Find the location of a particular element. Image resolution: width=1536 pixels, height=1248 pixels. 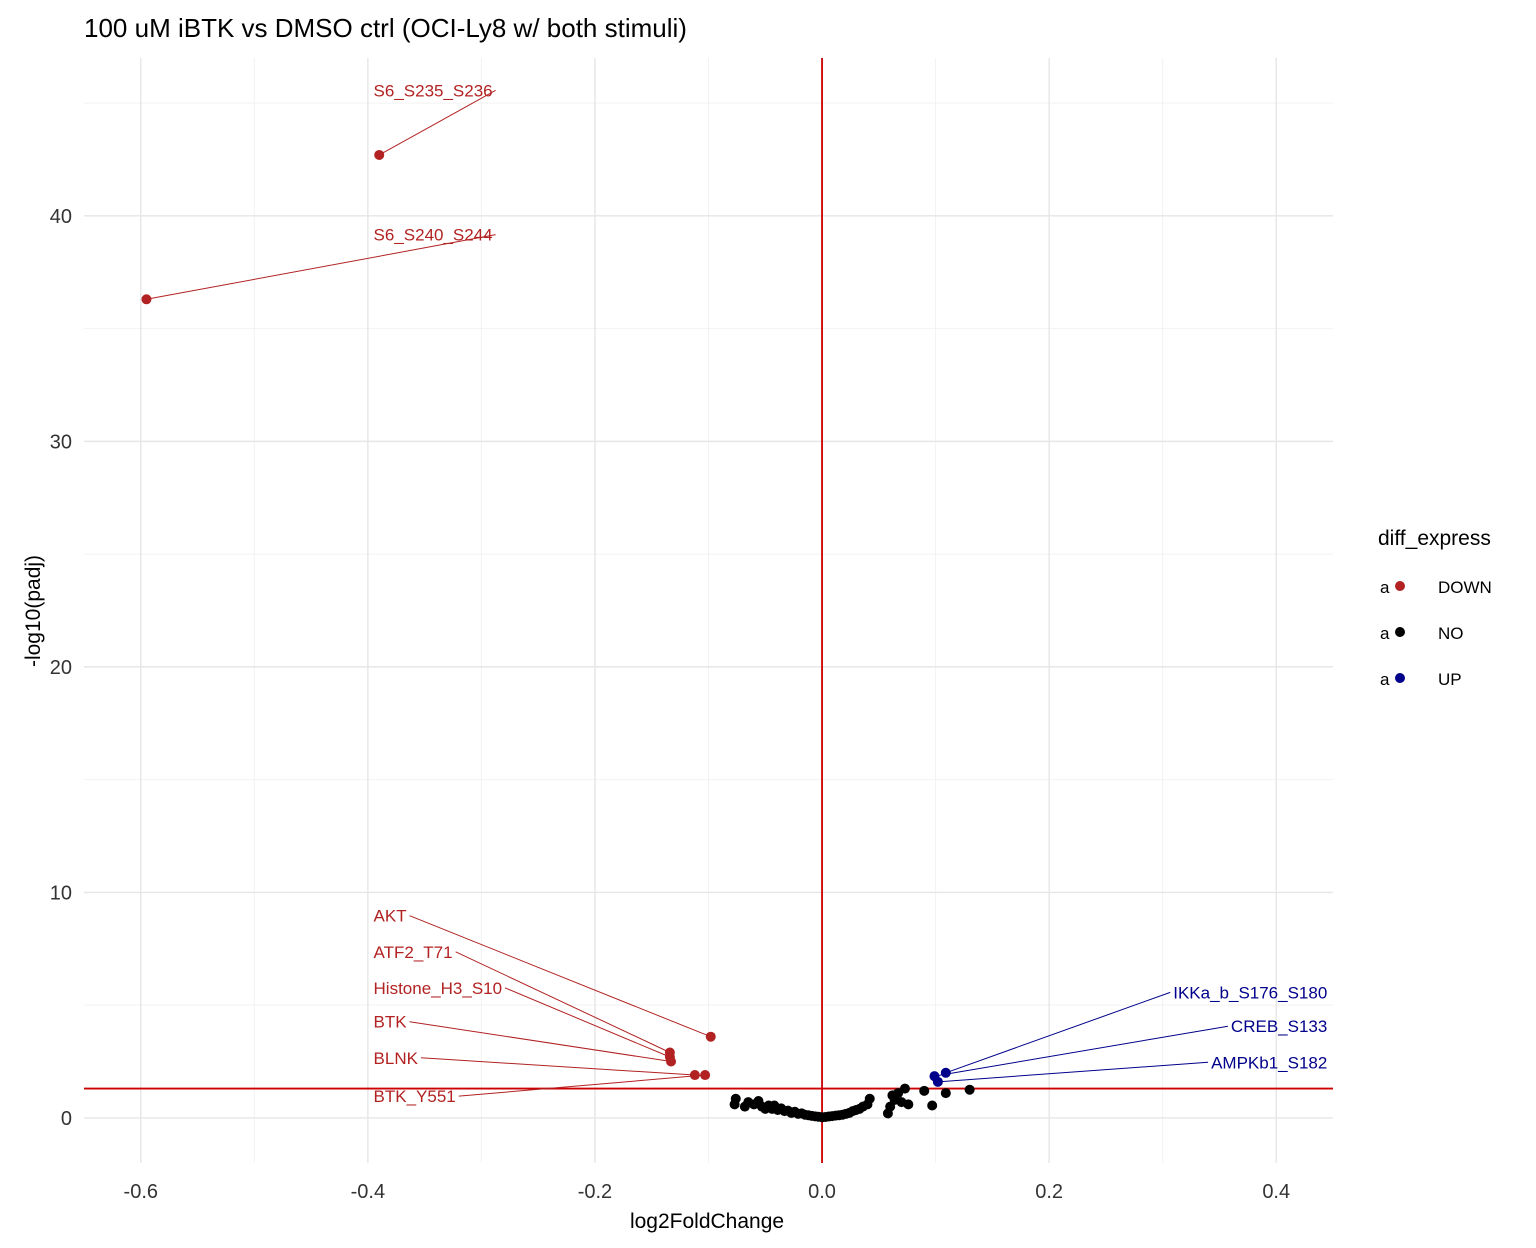

point-label: ATF2_T71 is located at coordinates (413, 952).